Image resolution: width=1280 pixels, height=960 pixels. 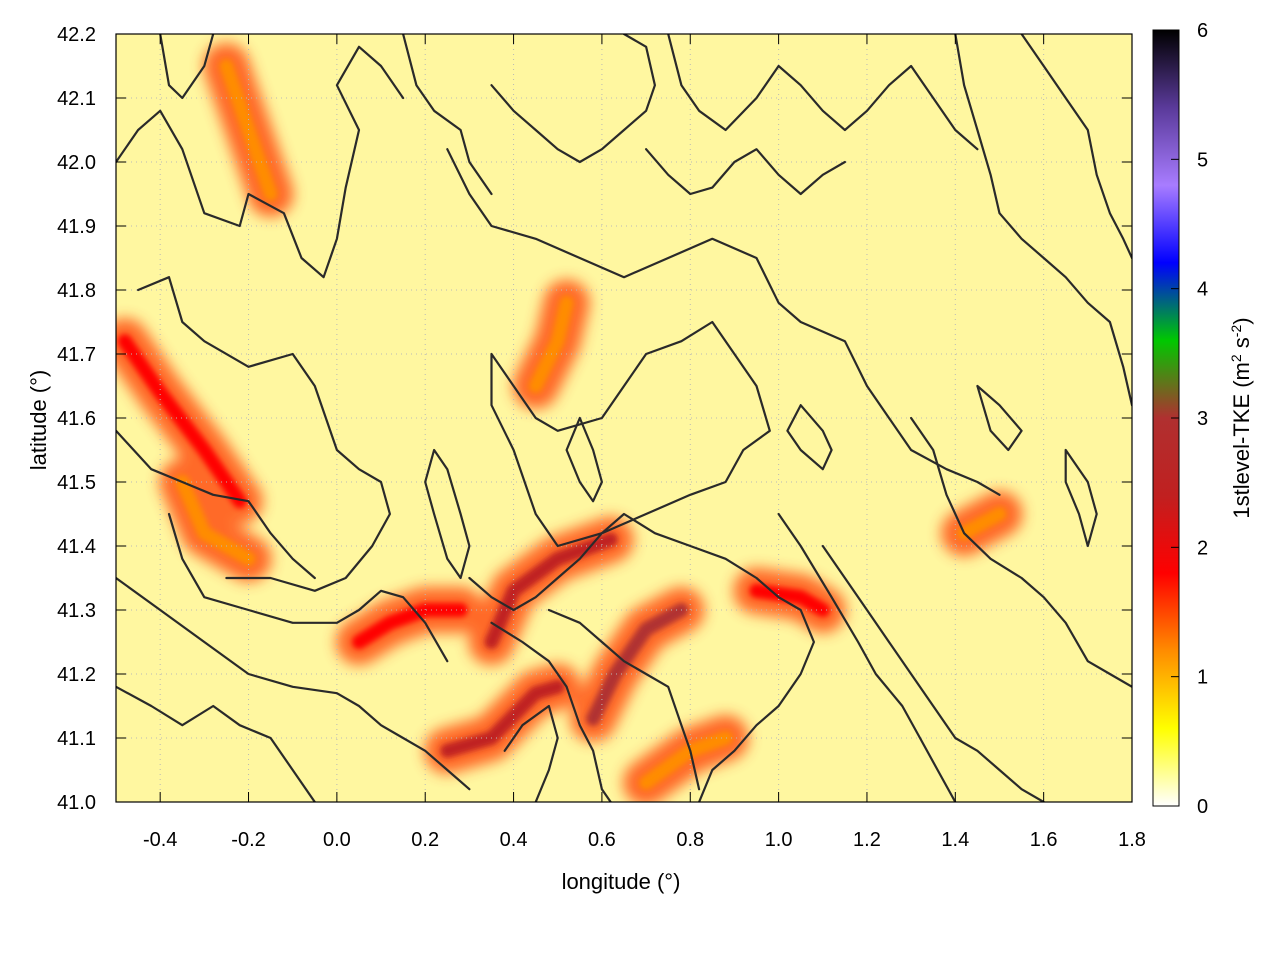 What do you see at coordinates (955, 840) in the screenshot?
I see `x-tick-label-9: 1.4` at bounding box center [955, 840].